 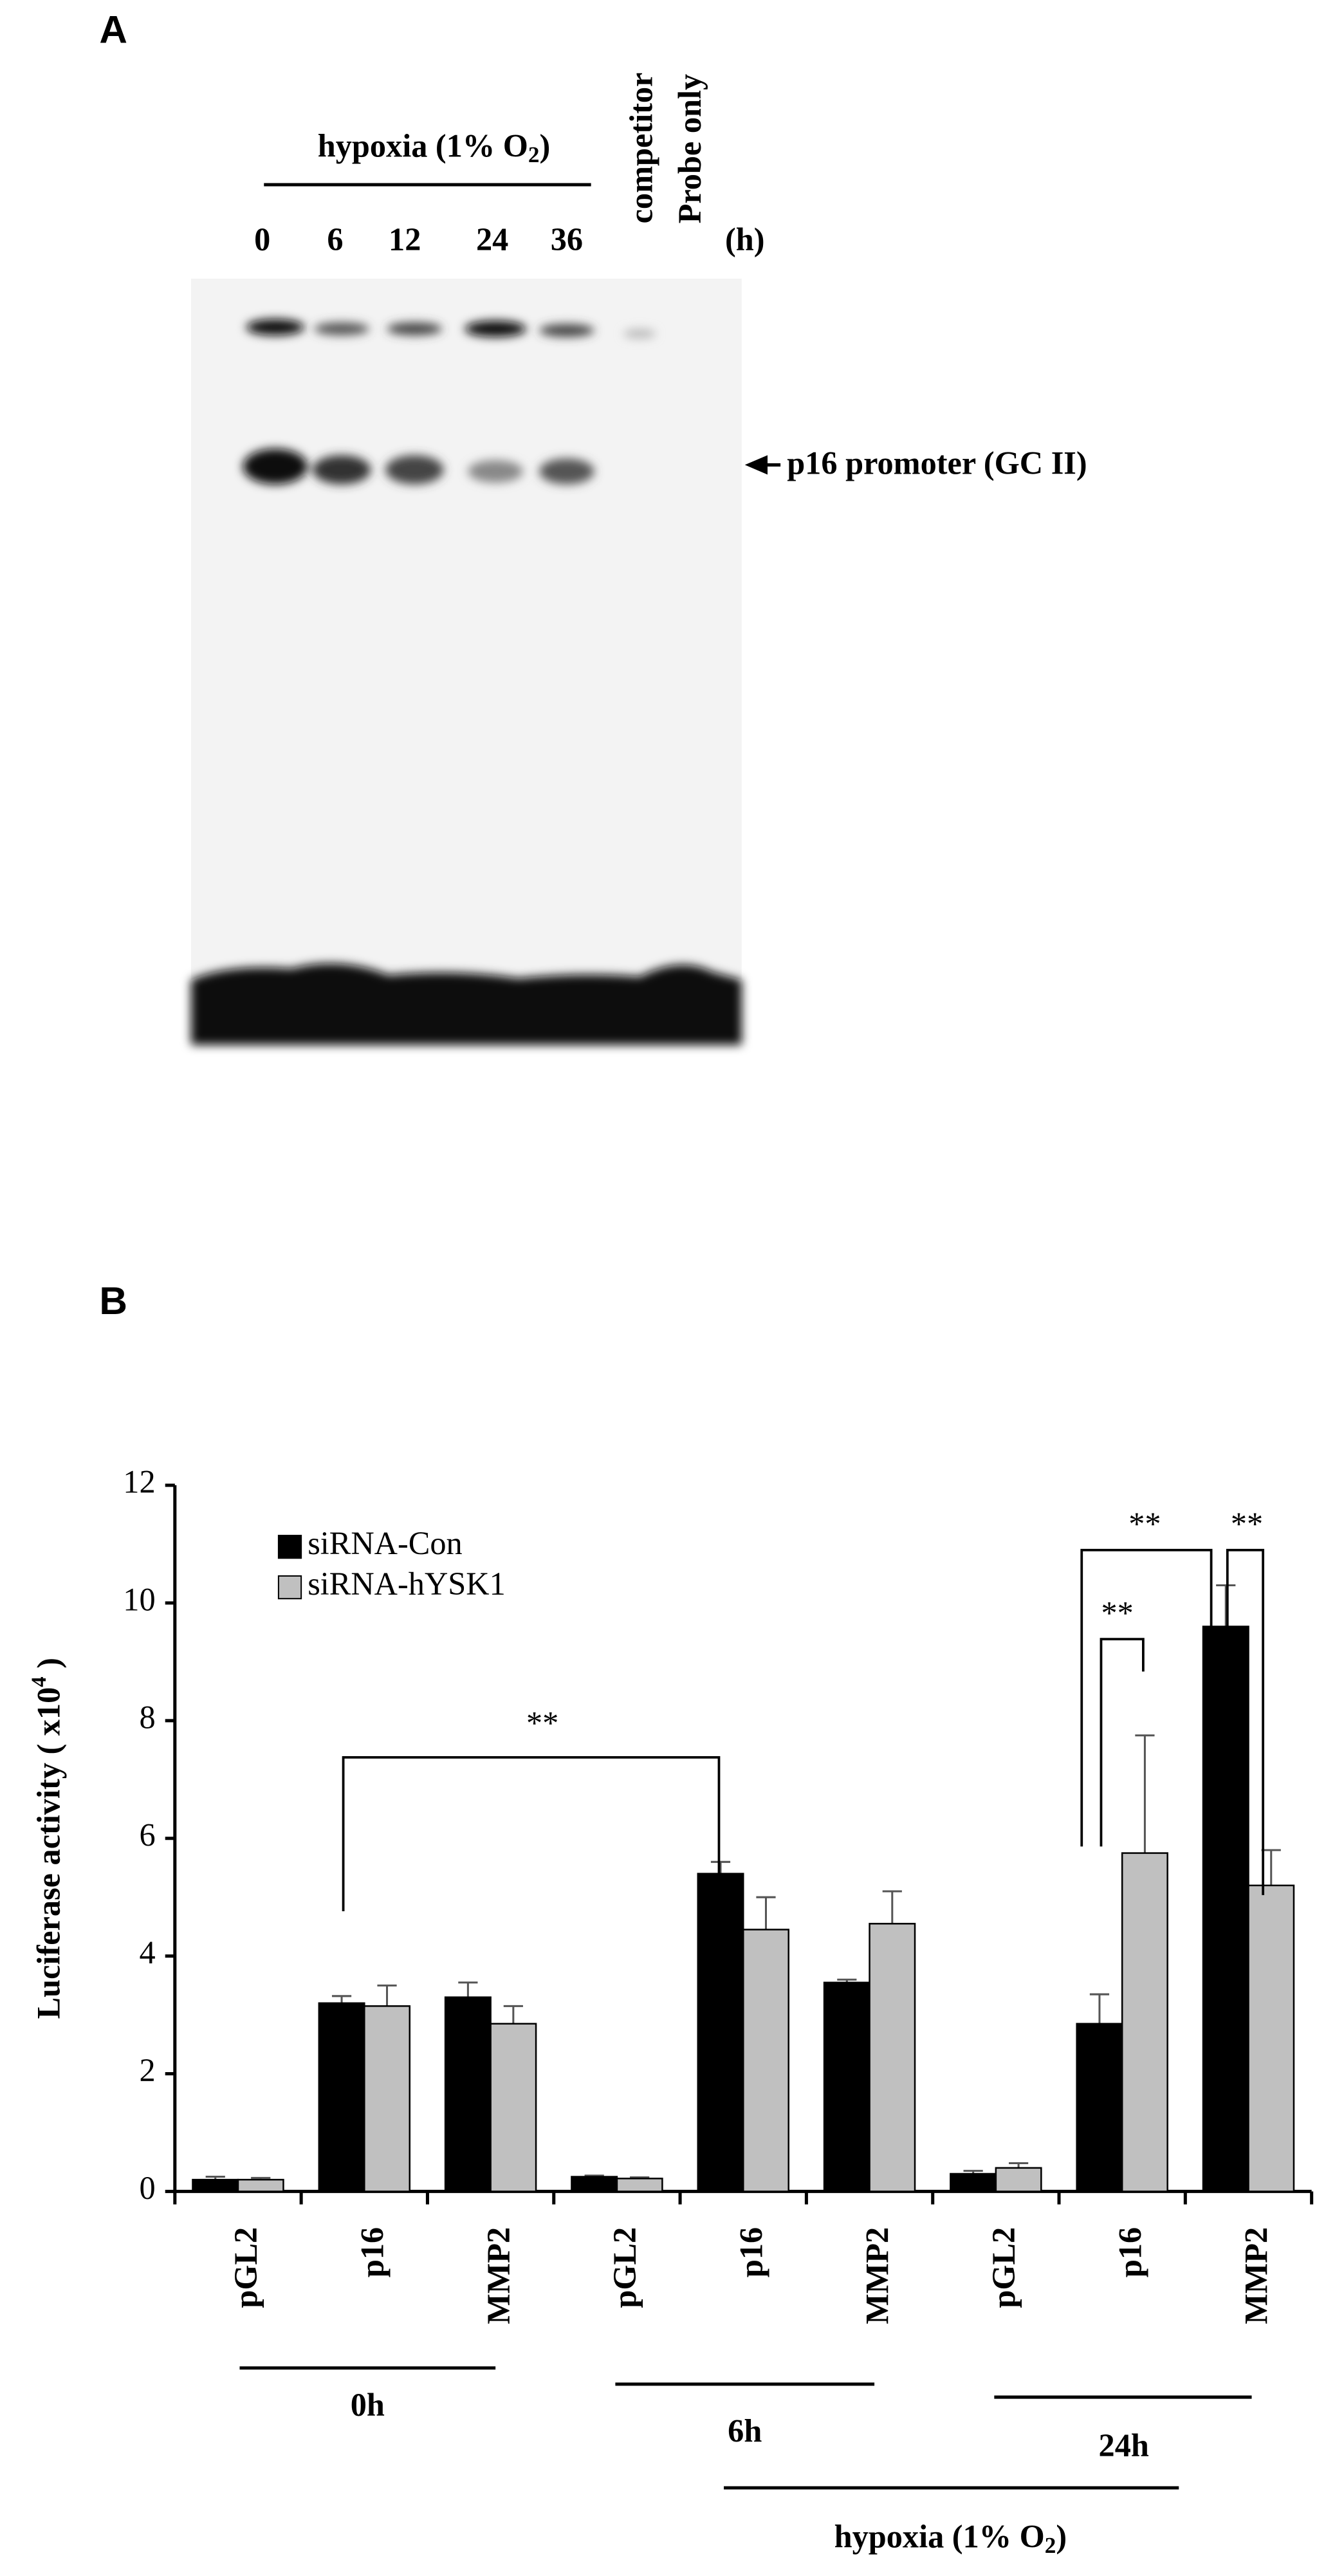 What do you see at coordinates (139, 1599) in the screenshot?
I see `y-tick-label: 10` at bounding box center [139, 1599].